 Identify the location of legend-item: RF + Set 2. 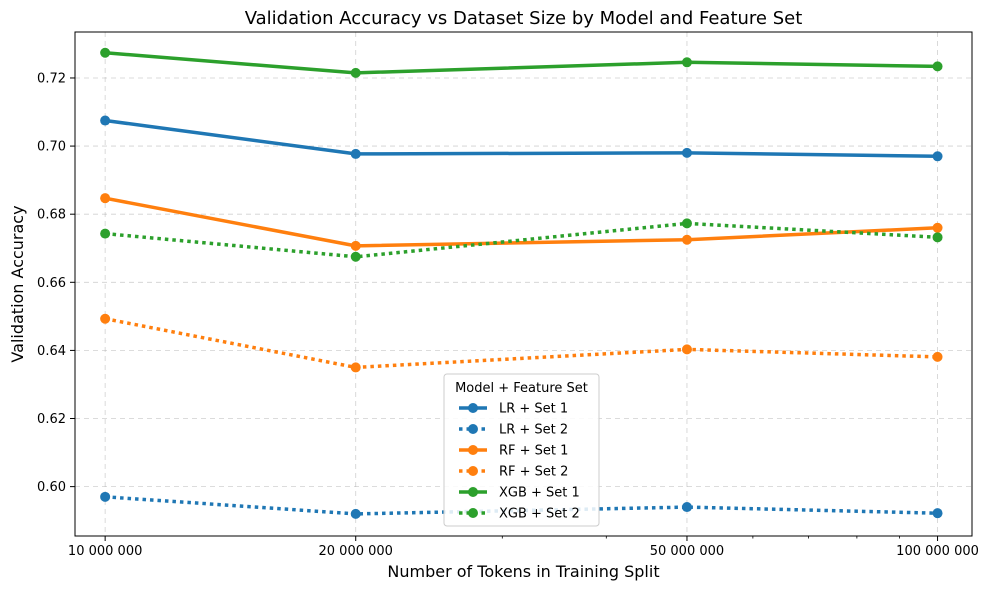
(513, 472).